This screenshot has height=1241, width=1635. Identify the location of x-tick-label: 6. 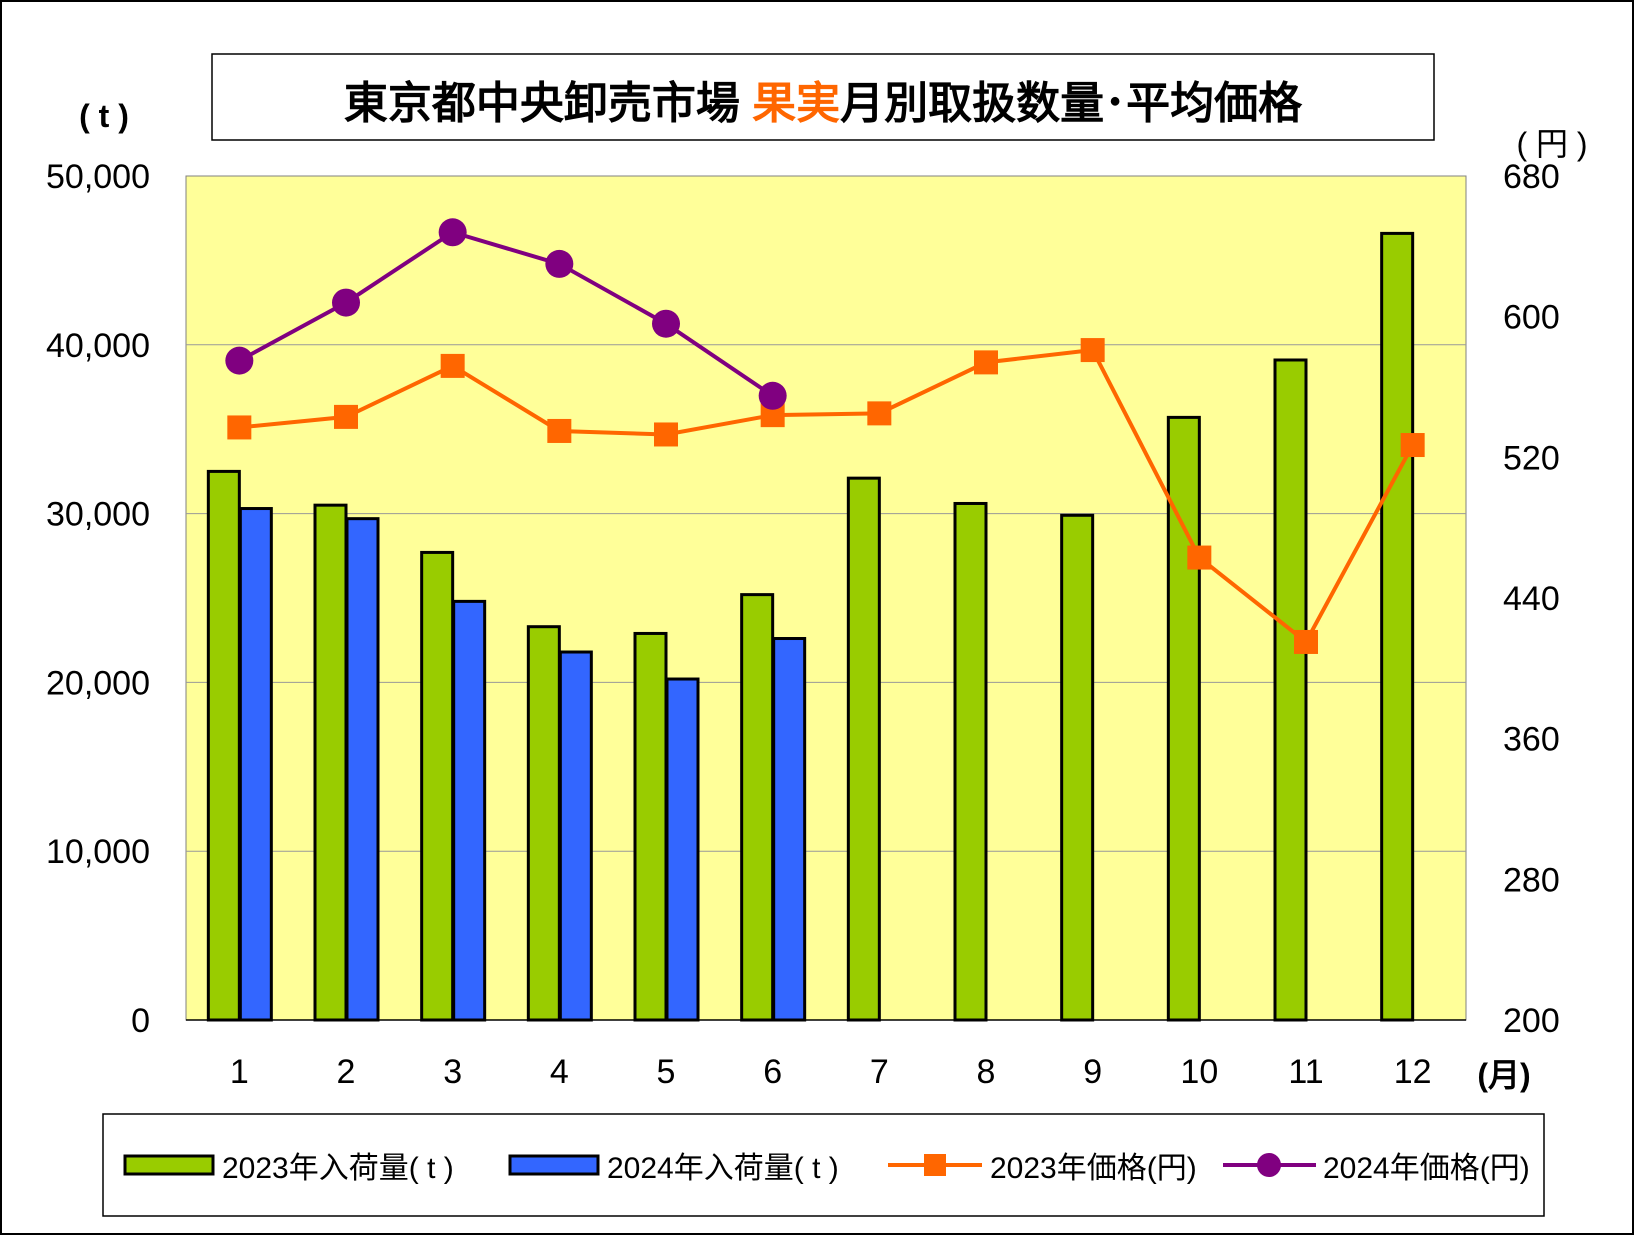
(772, 1072).